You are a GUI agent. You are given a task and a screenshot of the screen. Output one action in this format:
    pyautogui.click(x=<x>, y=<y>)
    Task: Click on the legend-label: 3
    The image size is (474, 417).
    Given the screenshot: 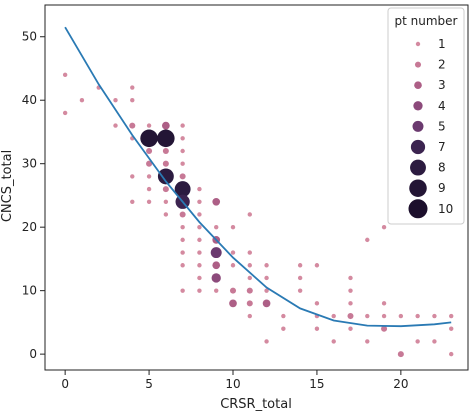 What is the action you would take?
    pyautogui.click(x=442, y=85)
    